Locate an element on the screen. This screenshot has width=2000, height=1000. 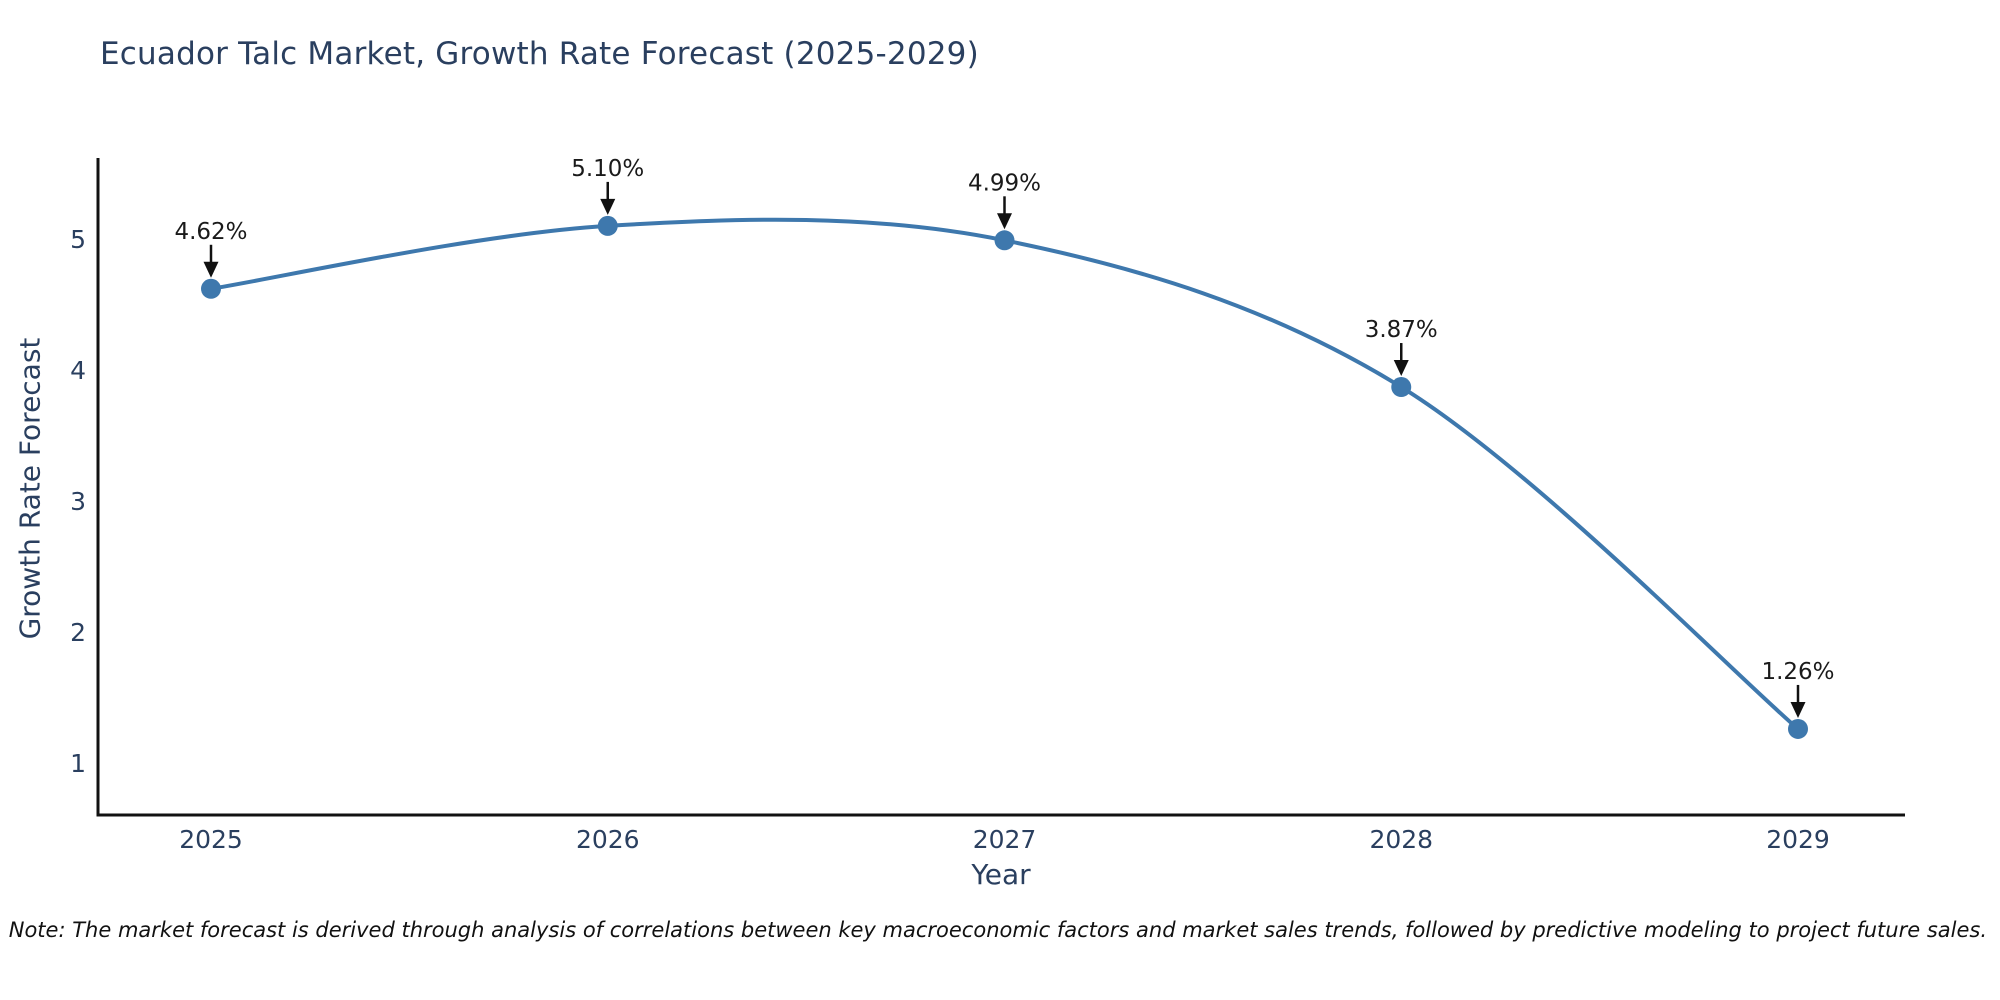
x-tick-label: 2027 is located at coordinates (1005, 839).